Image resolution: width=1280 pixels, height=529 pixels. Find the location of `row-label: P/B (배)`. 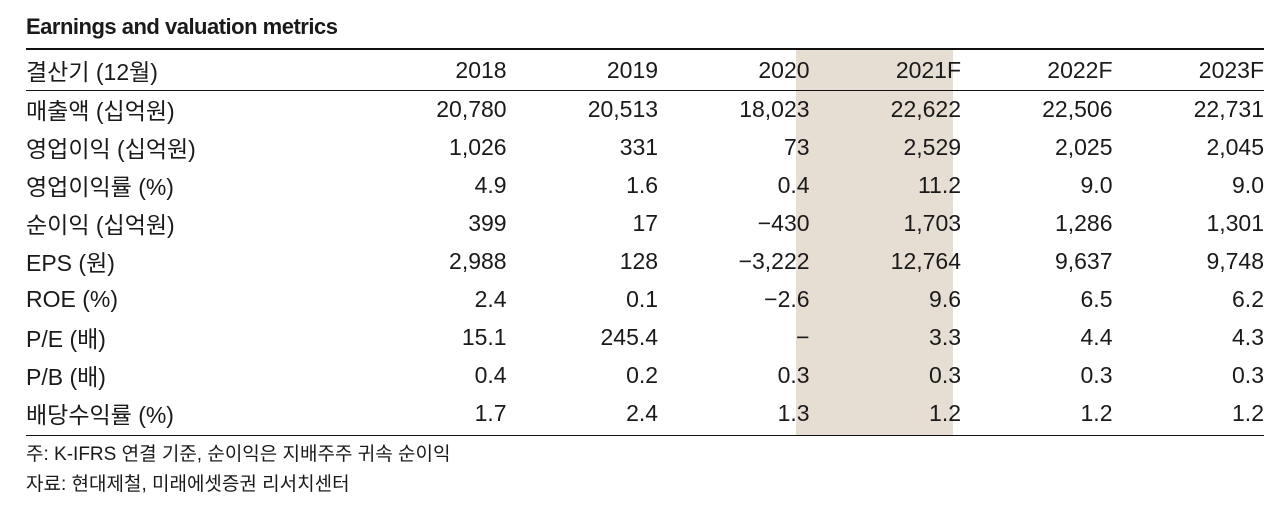

row-label: P/B (배) is located at coordinates (66, 377).